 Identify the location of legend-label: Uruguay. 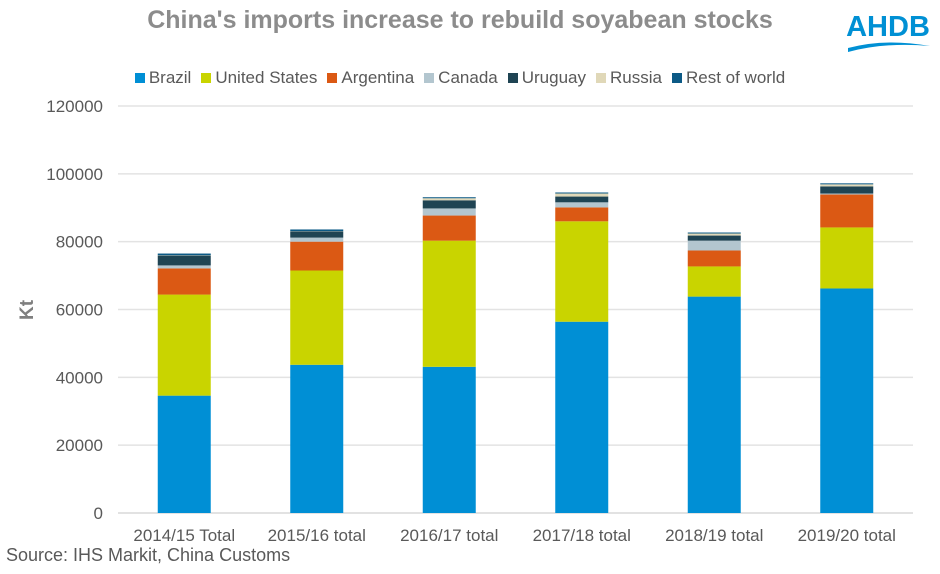
(553, 77).